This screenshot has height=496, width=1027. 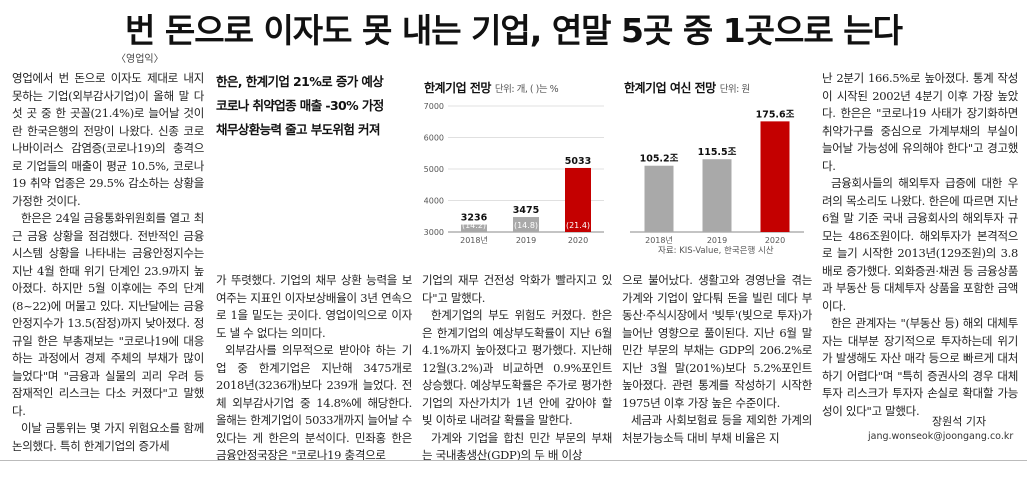 What do you see at coordinates (434, 169) in the screenshot?
I see `y-tick-label: 5000` at bounding box center [434, 169].